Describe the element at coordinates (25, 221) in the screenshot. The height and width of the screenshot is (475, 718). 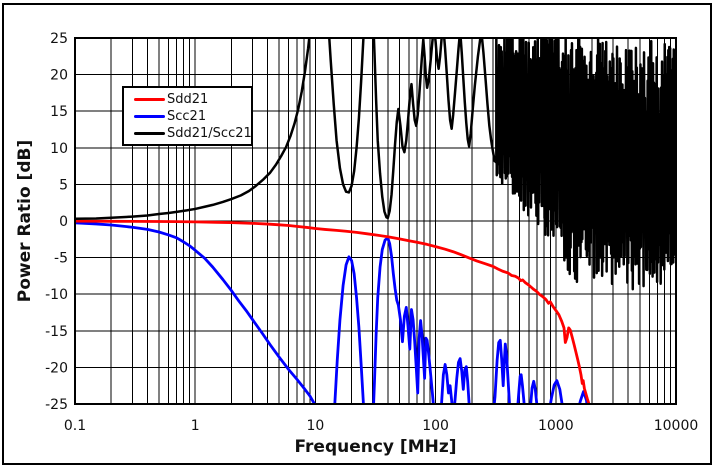
I see `y-axis-title: Power Ratio [dB]` at that location.